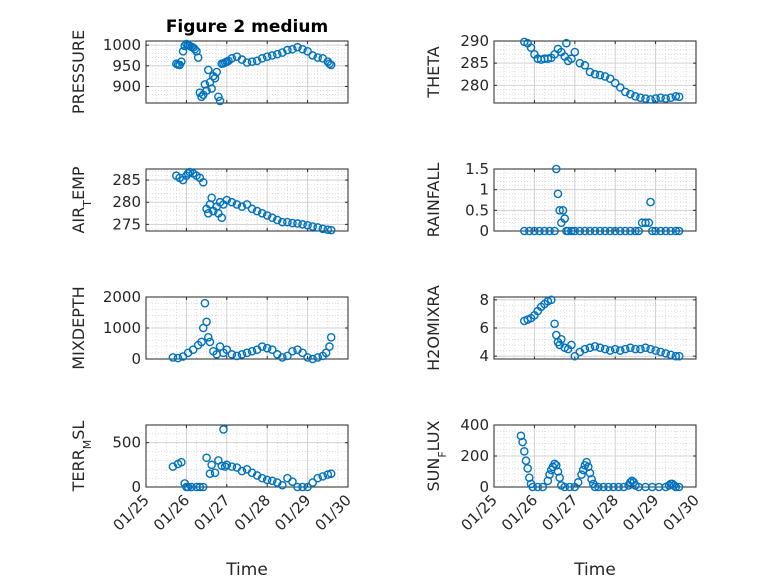 The width and height of the screenshot is (778, 583). I want to click on y-axis-label: MIXDEPTH, so click(78, 327).